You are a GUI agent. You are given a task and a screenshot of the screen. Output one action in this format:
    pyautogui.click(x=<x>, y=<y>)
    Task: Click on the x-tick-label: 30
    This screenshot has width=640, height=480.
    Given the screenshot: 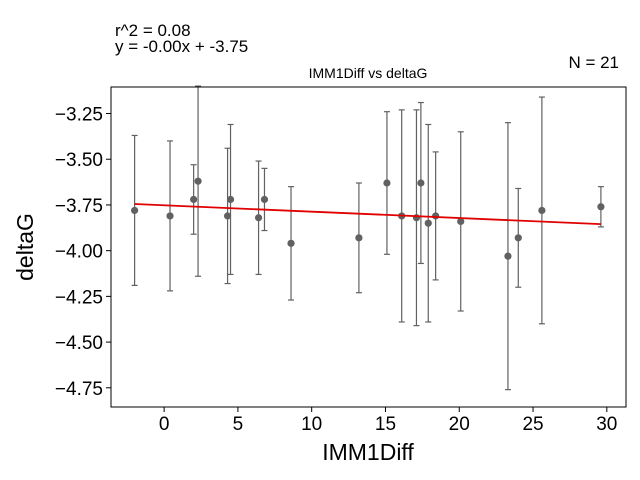 What is the action you would take?
    pyautogui.click(x=606, y=424)
    